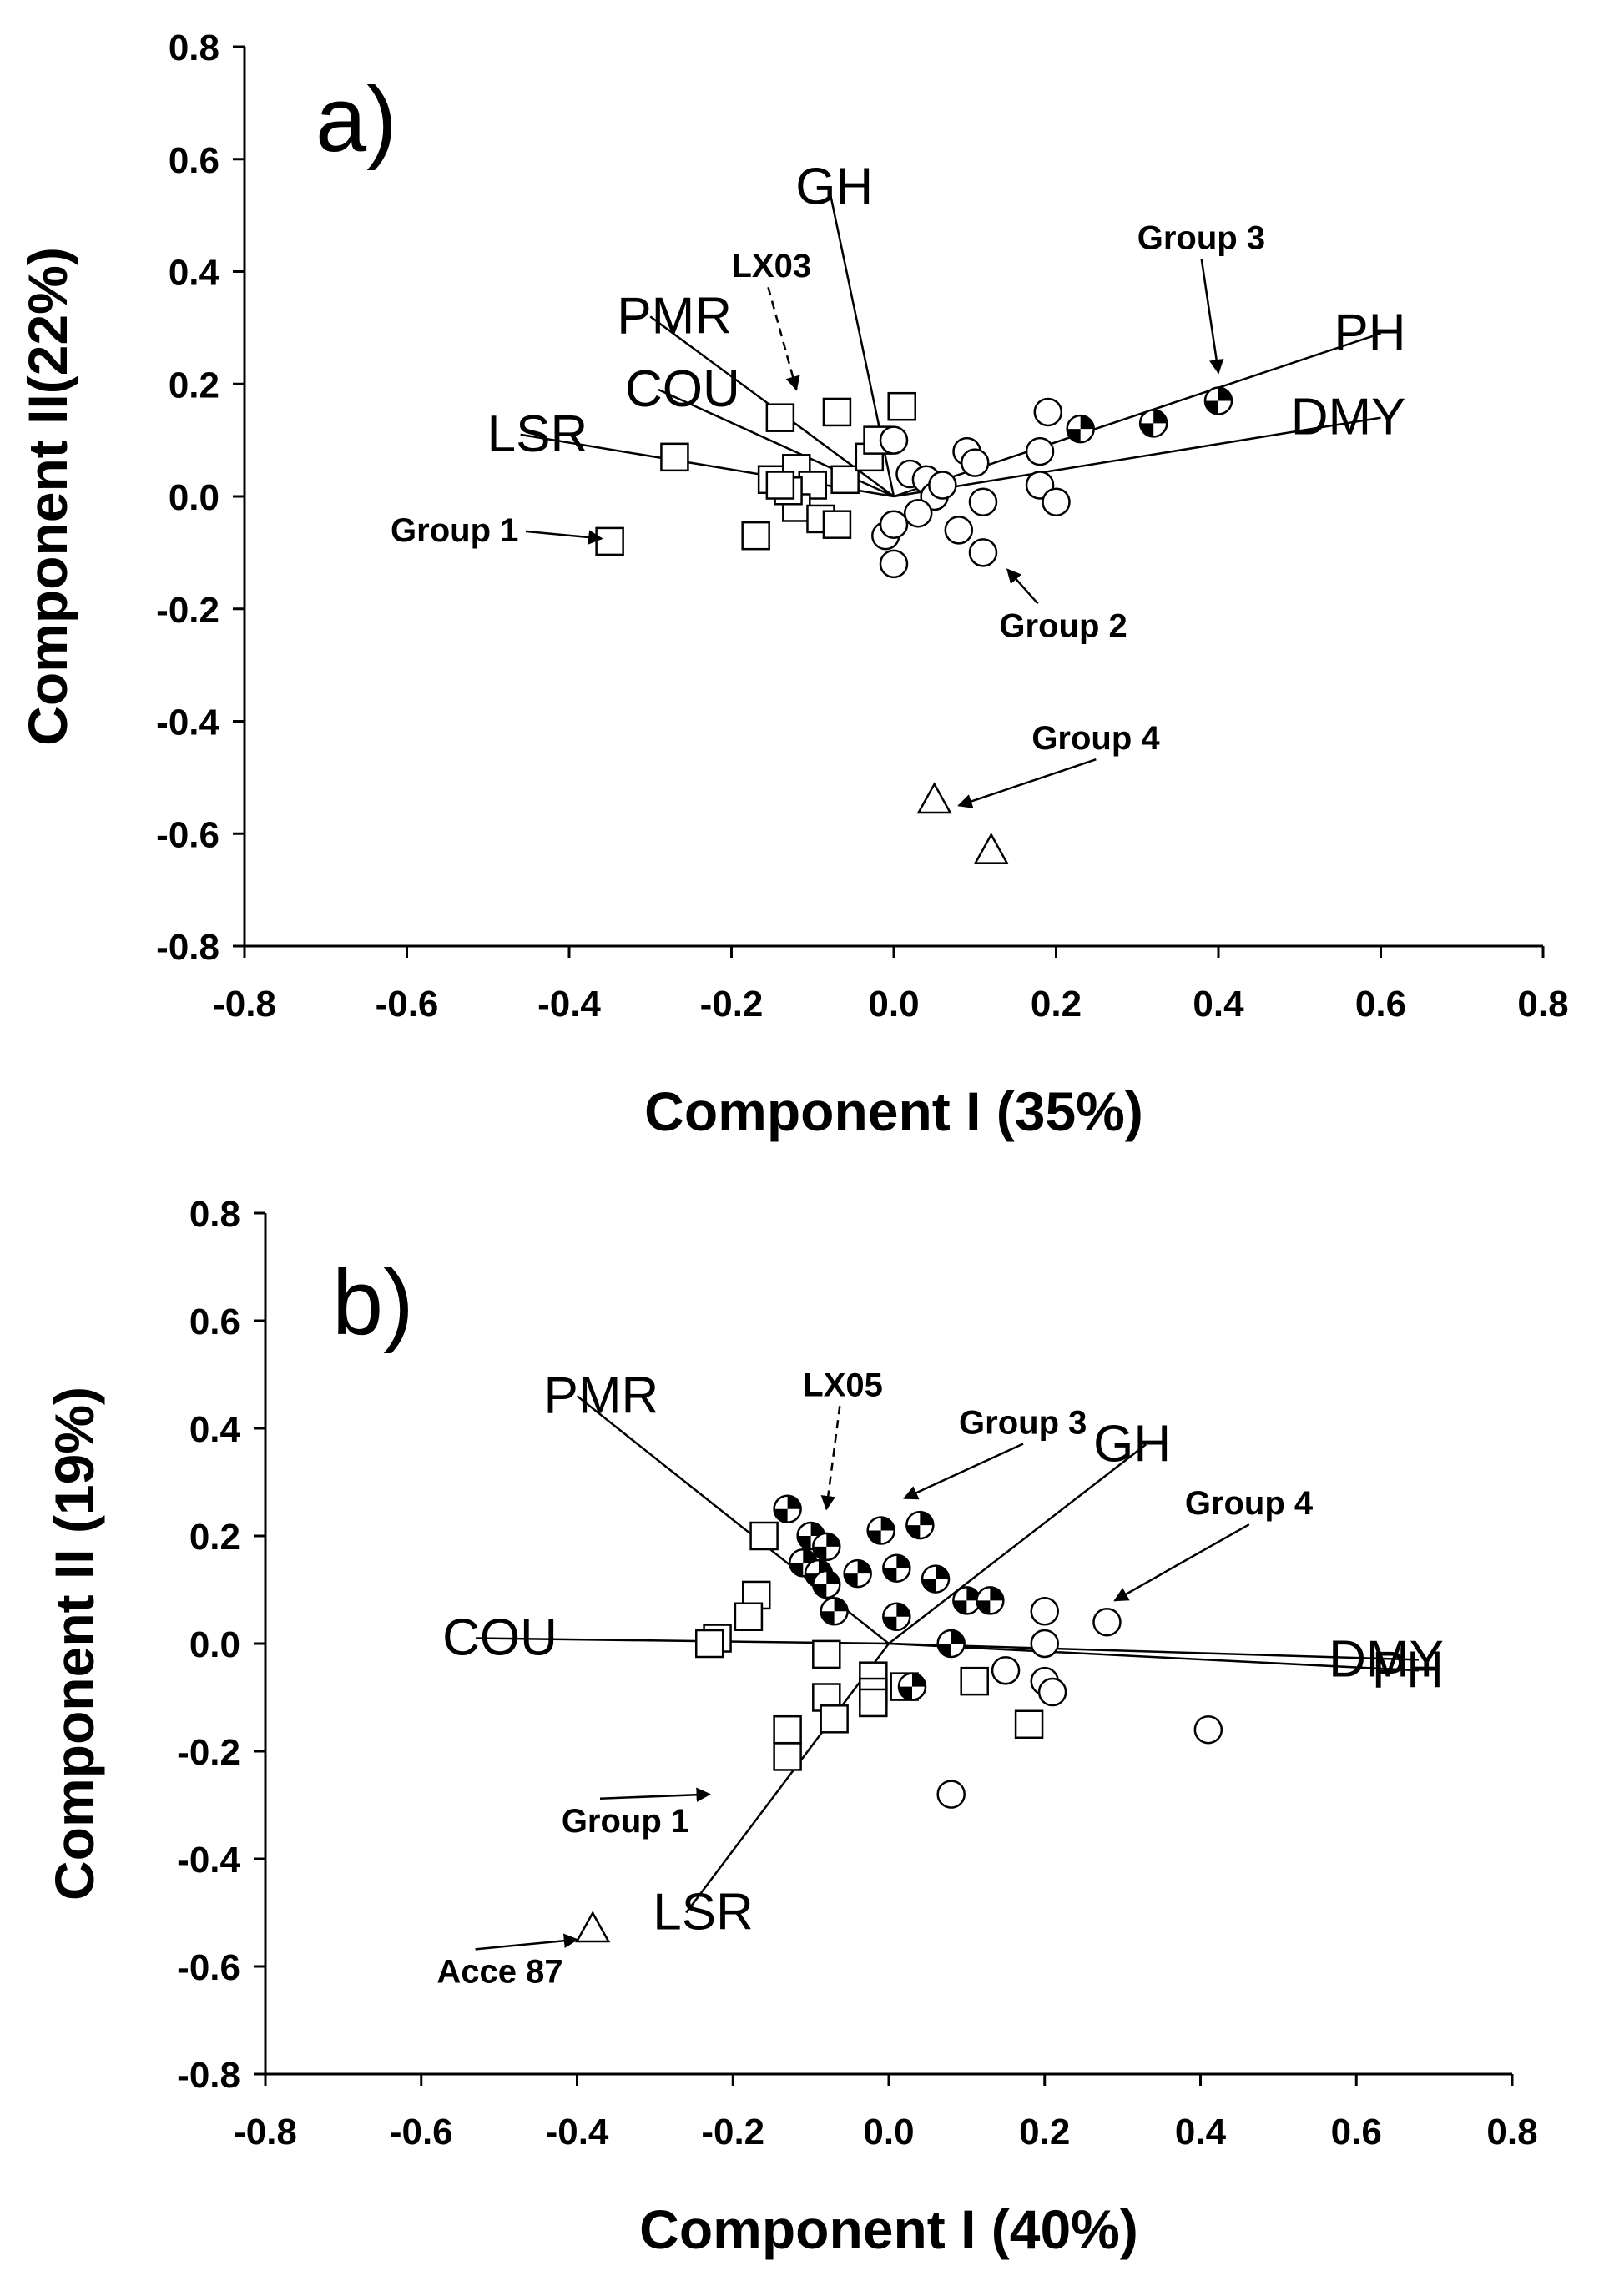 This screenshot has height=2296, width=1609. Describe the element at coordinates (893, 1111) in the screenshot. I see `x-axis-label: Component I (35%)` at that location.